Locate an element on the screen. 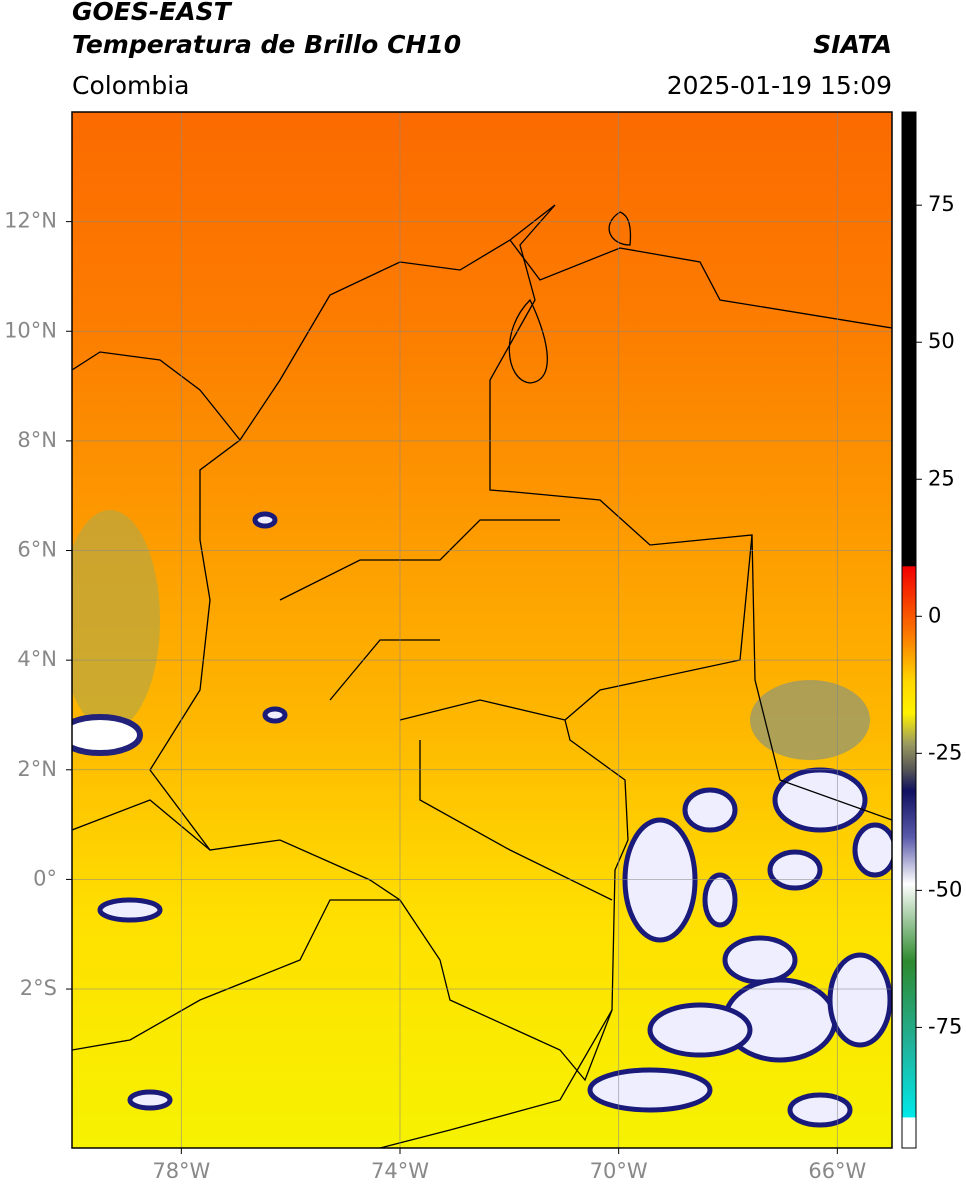 This screenshot has height=1194, width=966. lat-tick-label: 4°N is located at coordinates (37, 659).